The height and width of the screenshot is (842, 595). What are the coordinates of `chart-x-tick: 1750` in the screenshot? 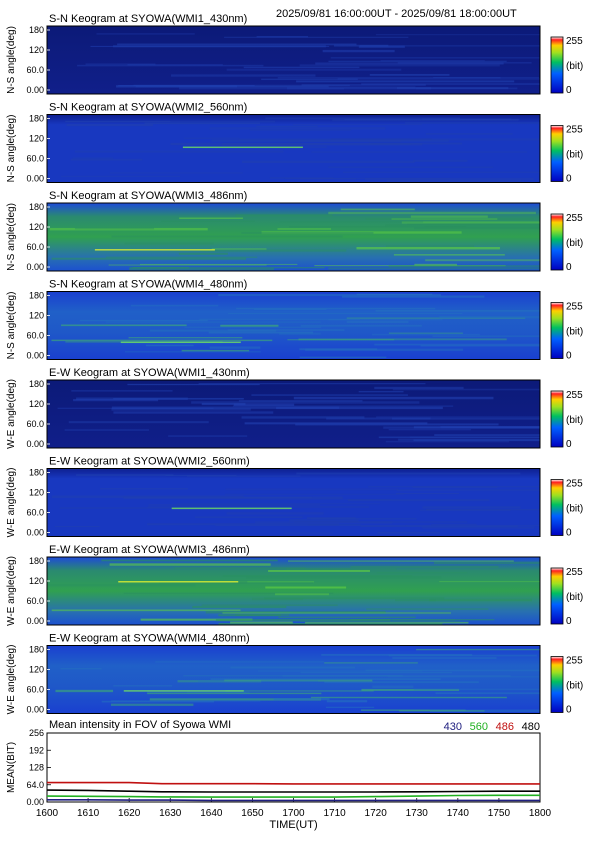 It's located at (499, 813).